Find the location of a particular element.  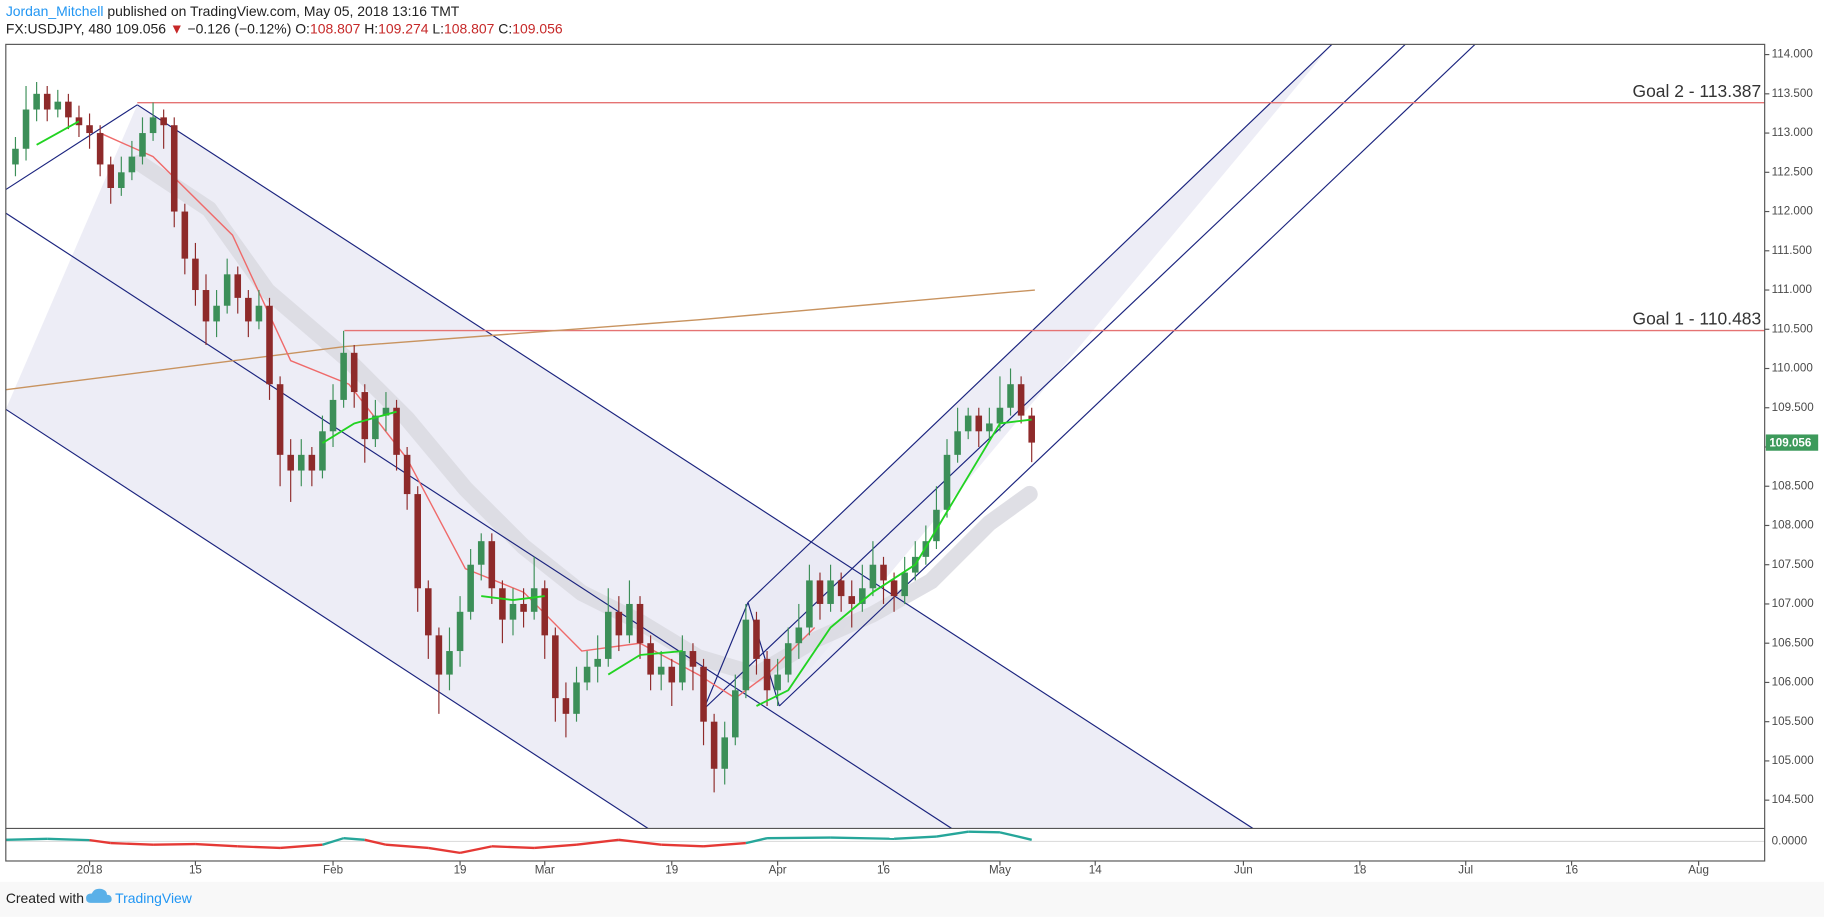

ohlc-value: 108.807 is located at coordinates (335, 28).